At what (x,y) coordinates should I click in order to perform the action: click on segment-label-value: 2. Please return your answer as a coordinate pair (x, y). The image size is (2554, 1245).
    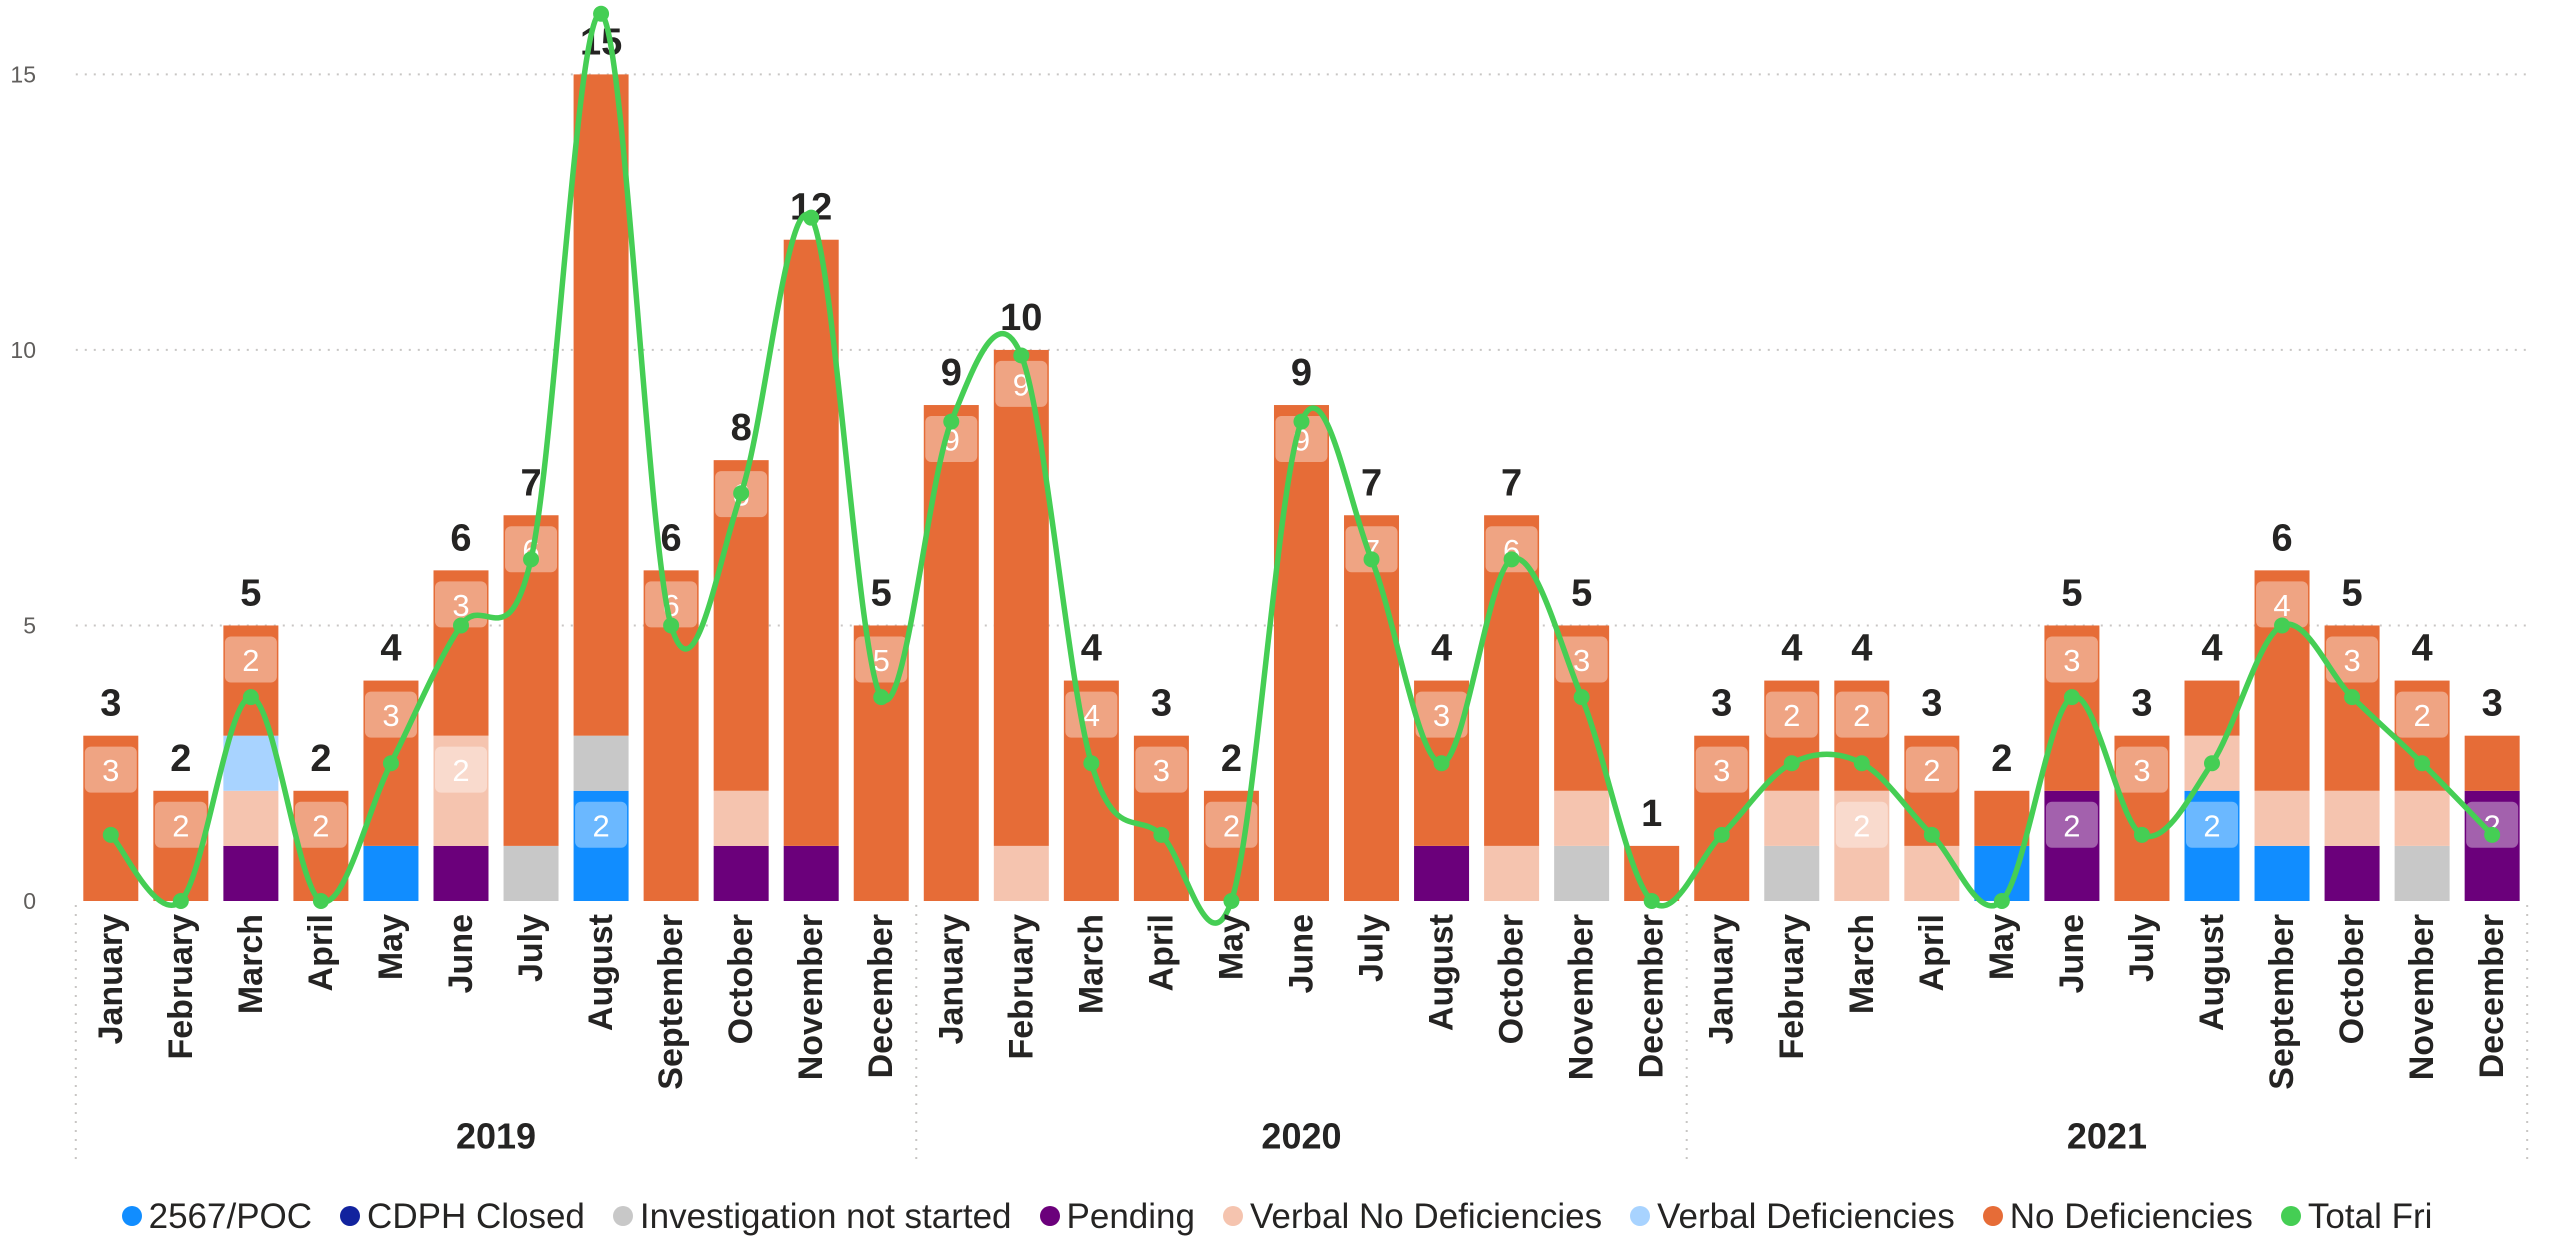
    Looking at the image, I should click on (1861, 825).